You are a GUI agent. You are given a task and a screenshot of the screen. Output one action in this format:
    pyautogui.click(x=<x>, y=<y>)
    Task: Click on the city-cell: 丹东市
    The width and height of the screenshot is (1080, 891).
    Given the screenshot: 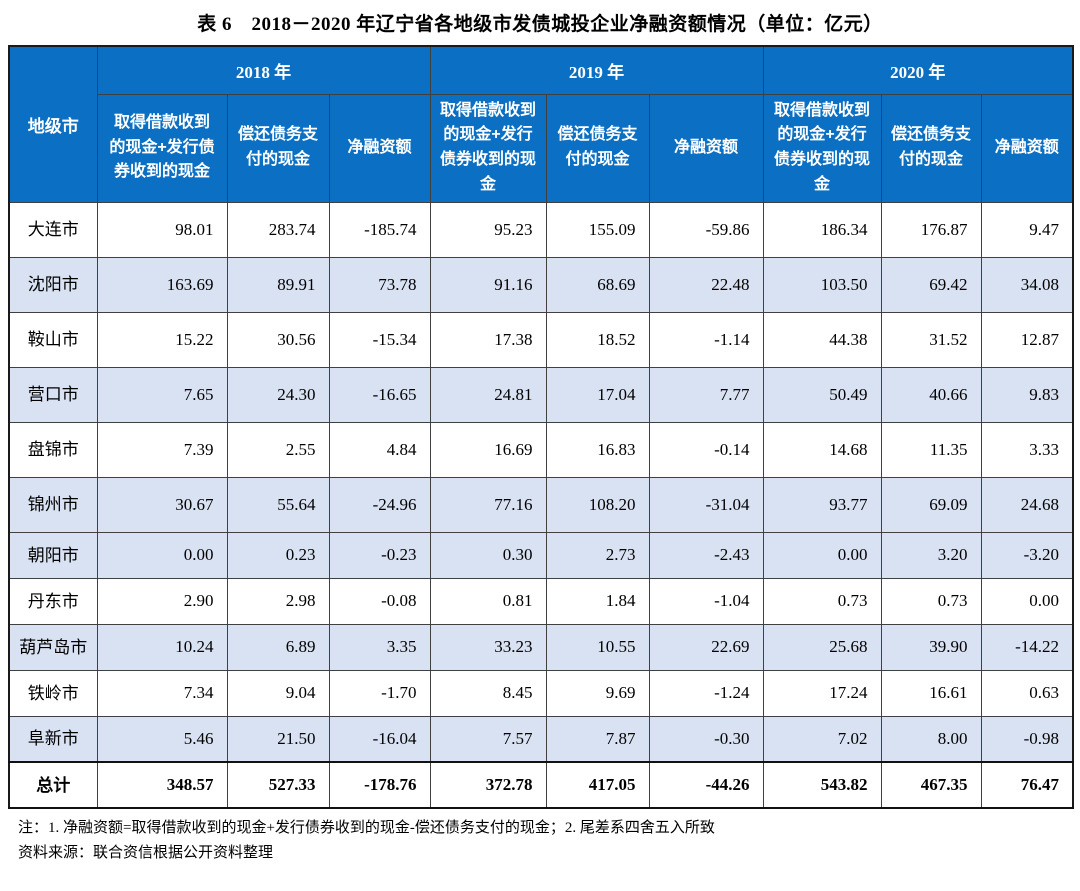 What is the action you would take?
    pyautogui.click(x=53, y=601)
    